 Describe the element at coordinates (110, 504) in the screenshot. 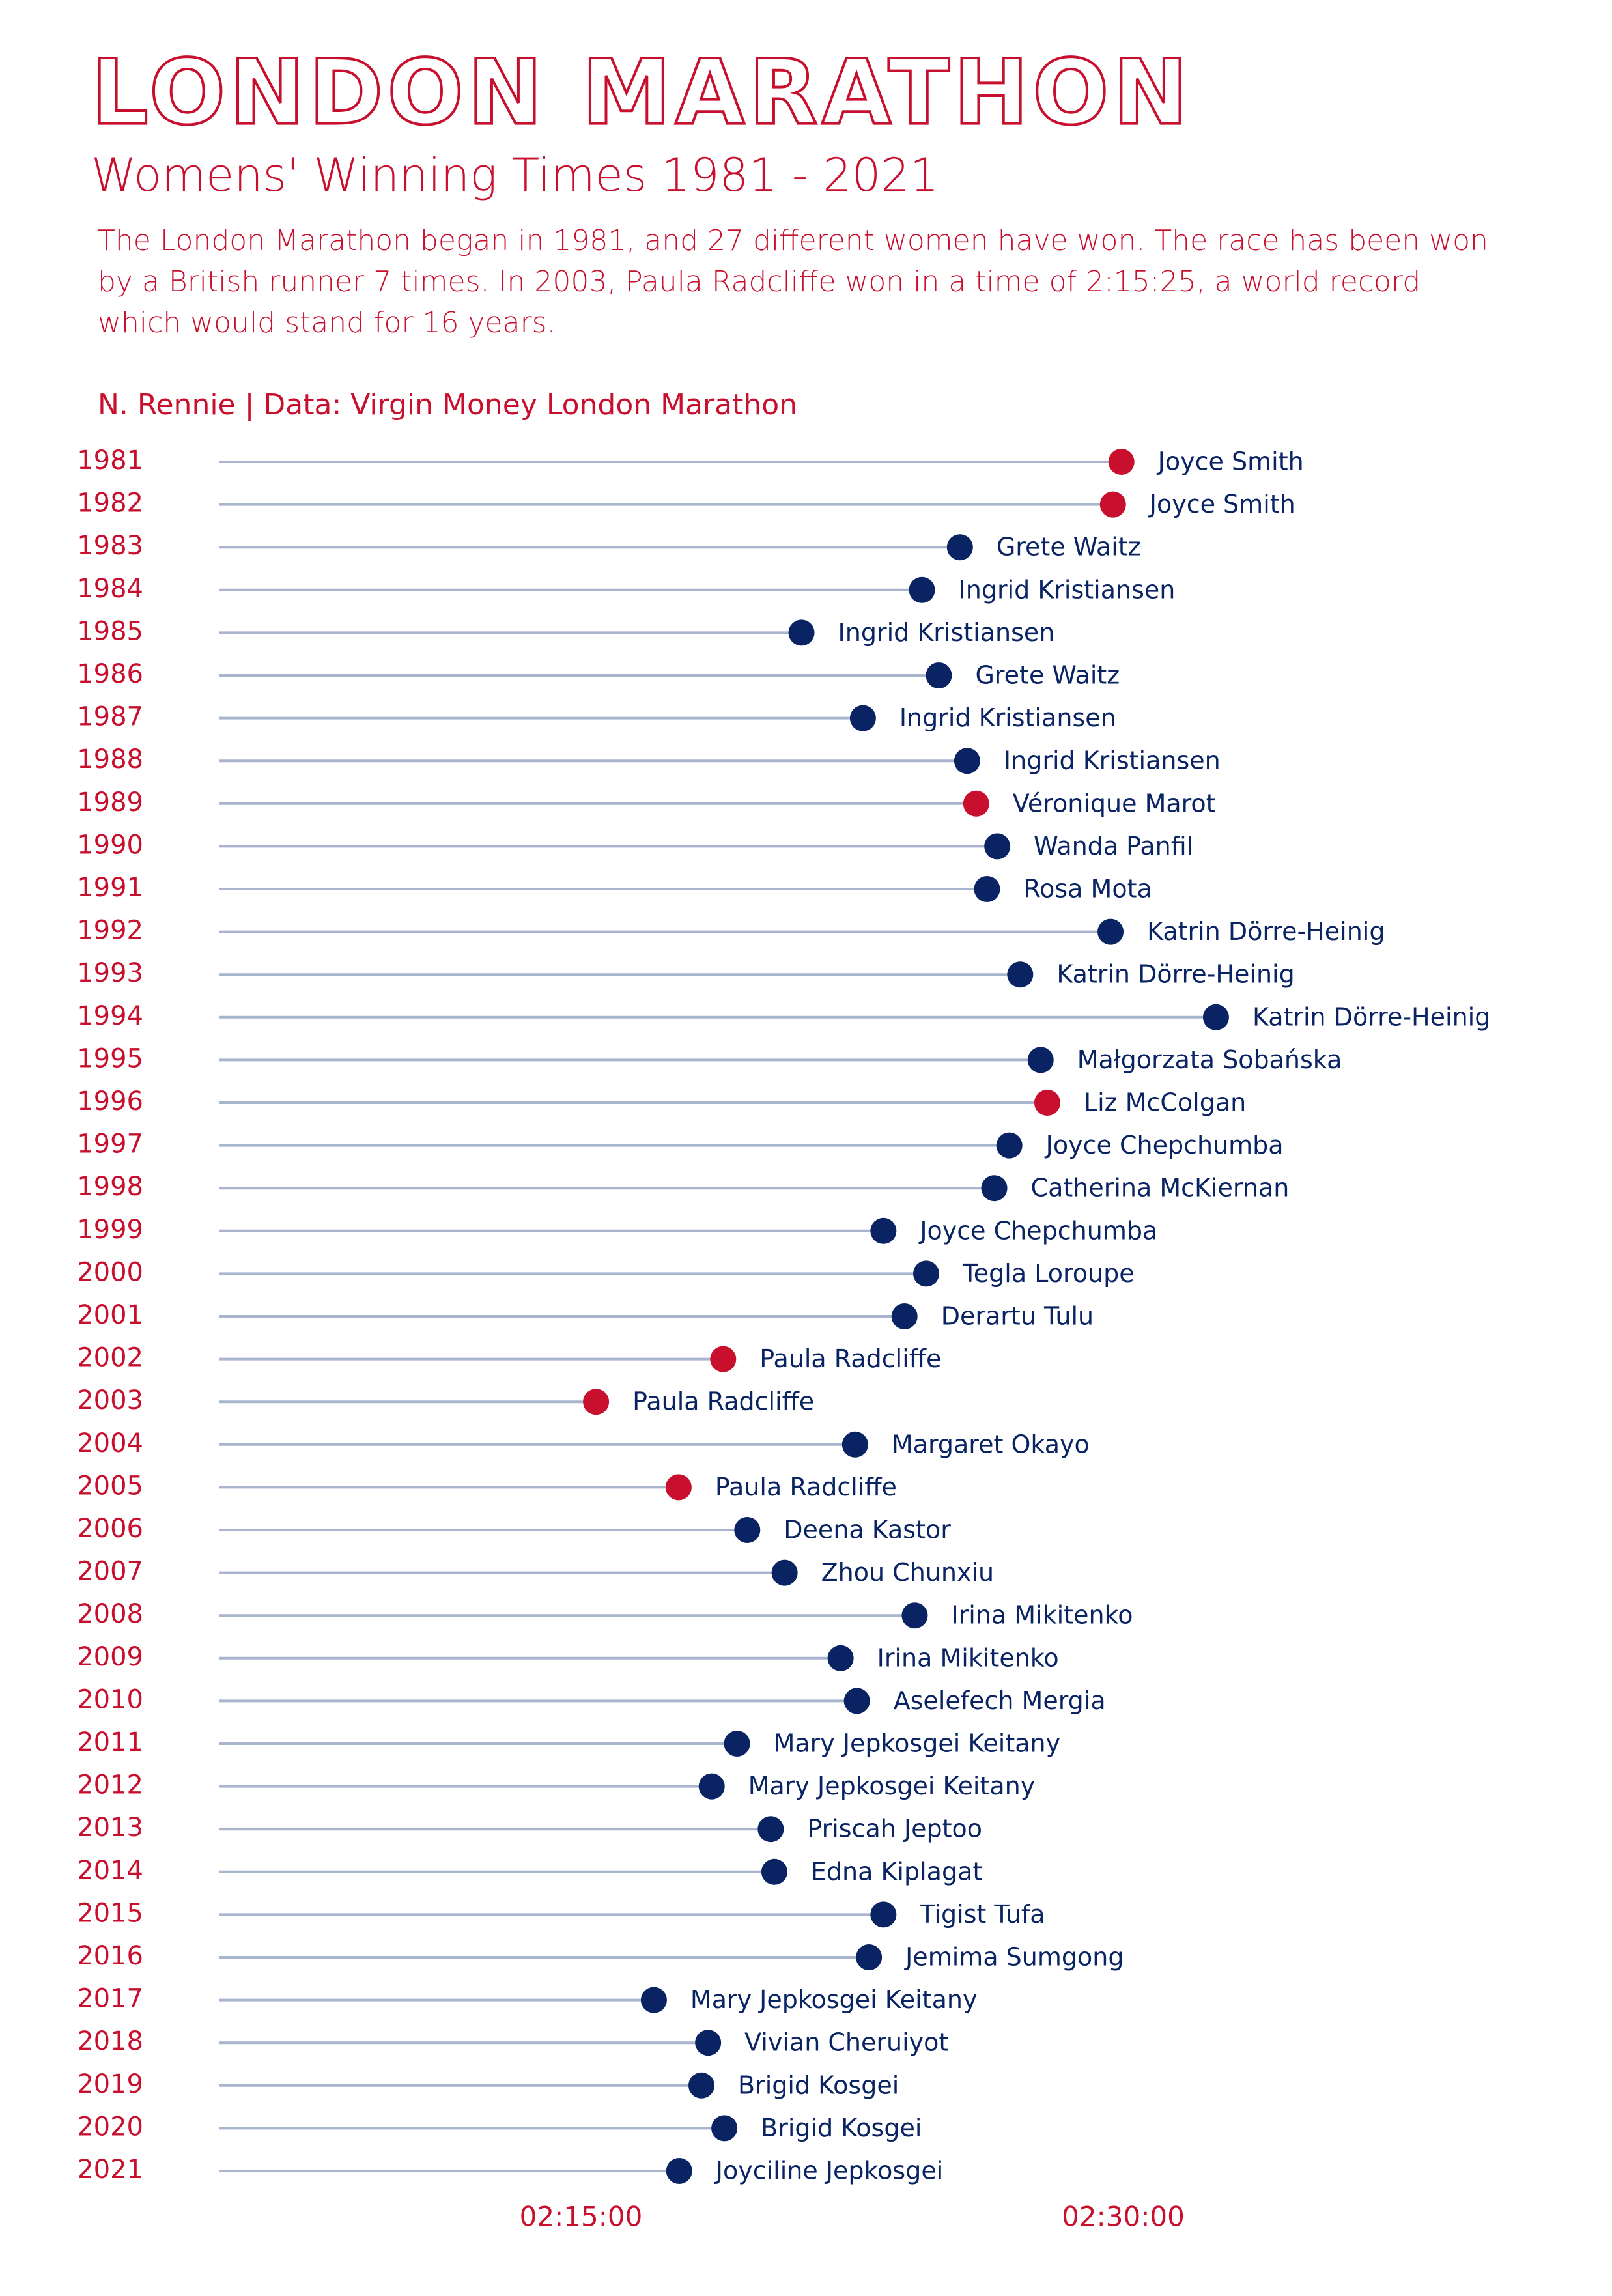

I see `y-tick-label: 1982` at that location.